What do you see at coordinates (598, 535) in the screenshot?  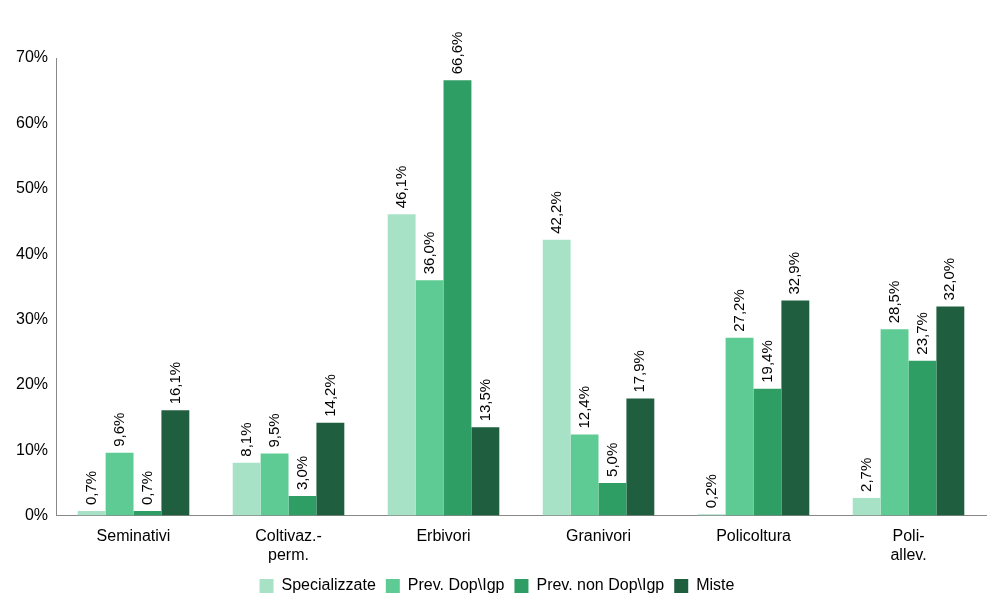 I see `x-tick-label: Granivori` at bounding box center [598, 535].